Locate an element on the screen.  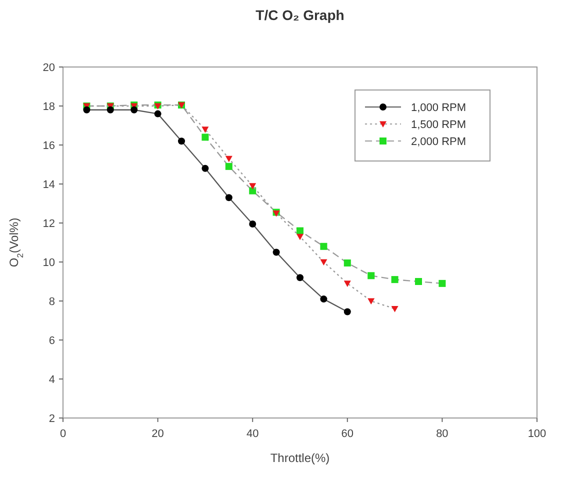
y-tick-label: 14 is located at coordinates (48, 185).